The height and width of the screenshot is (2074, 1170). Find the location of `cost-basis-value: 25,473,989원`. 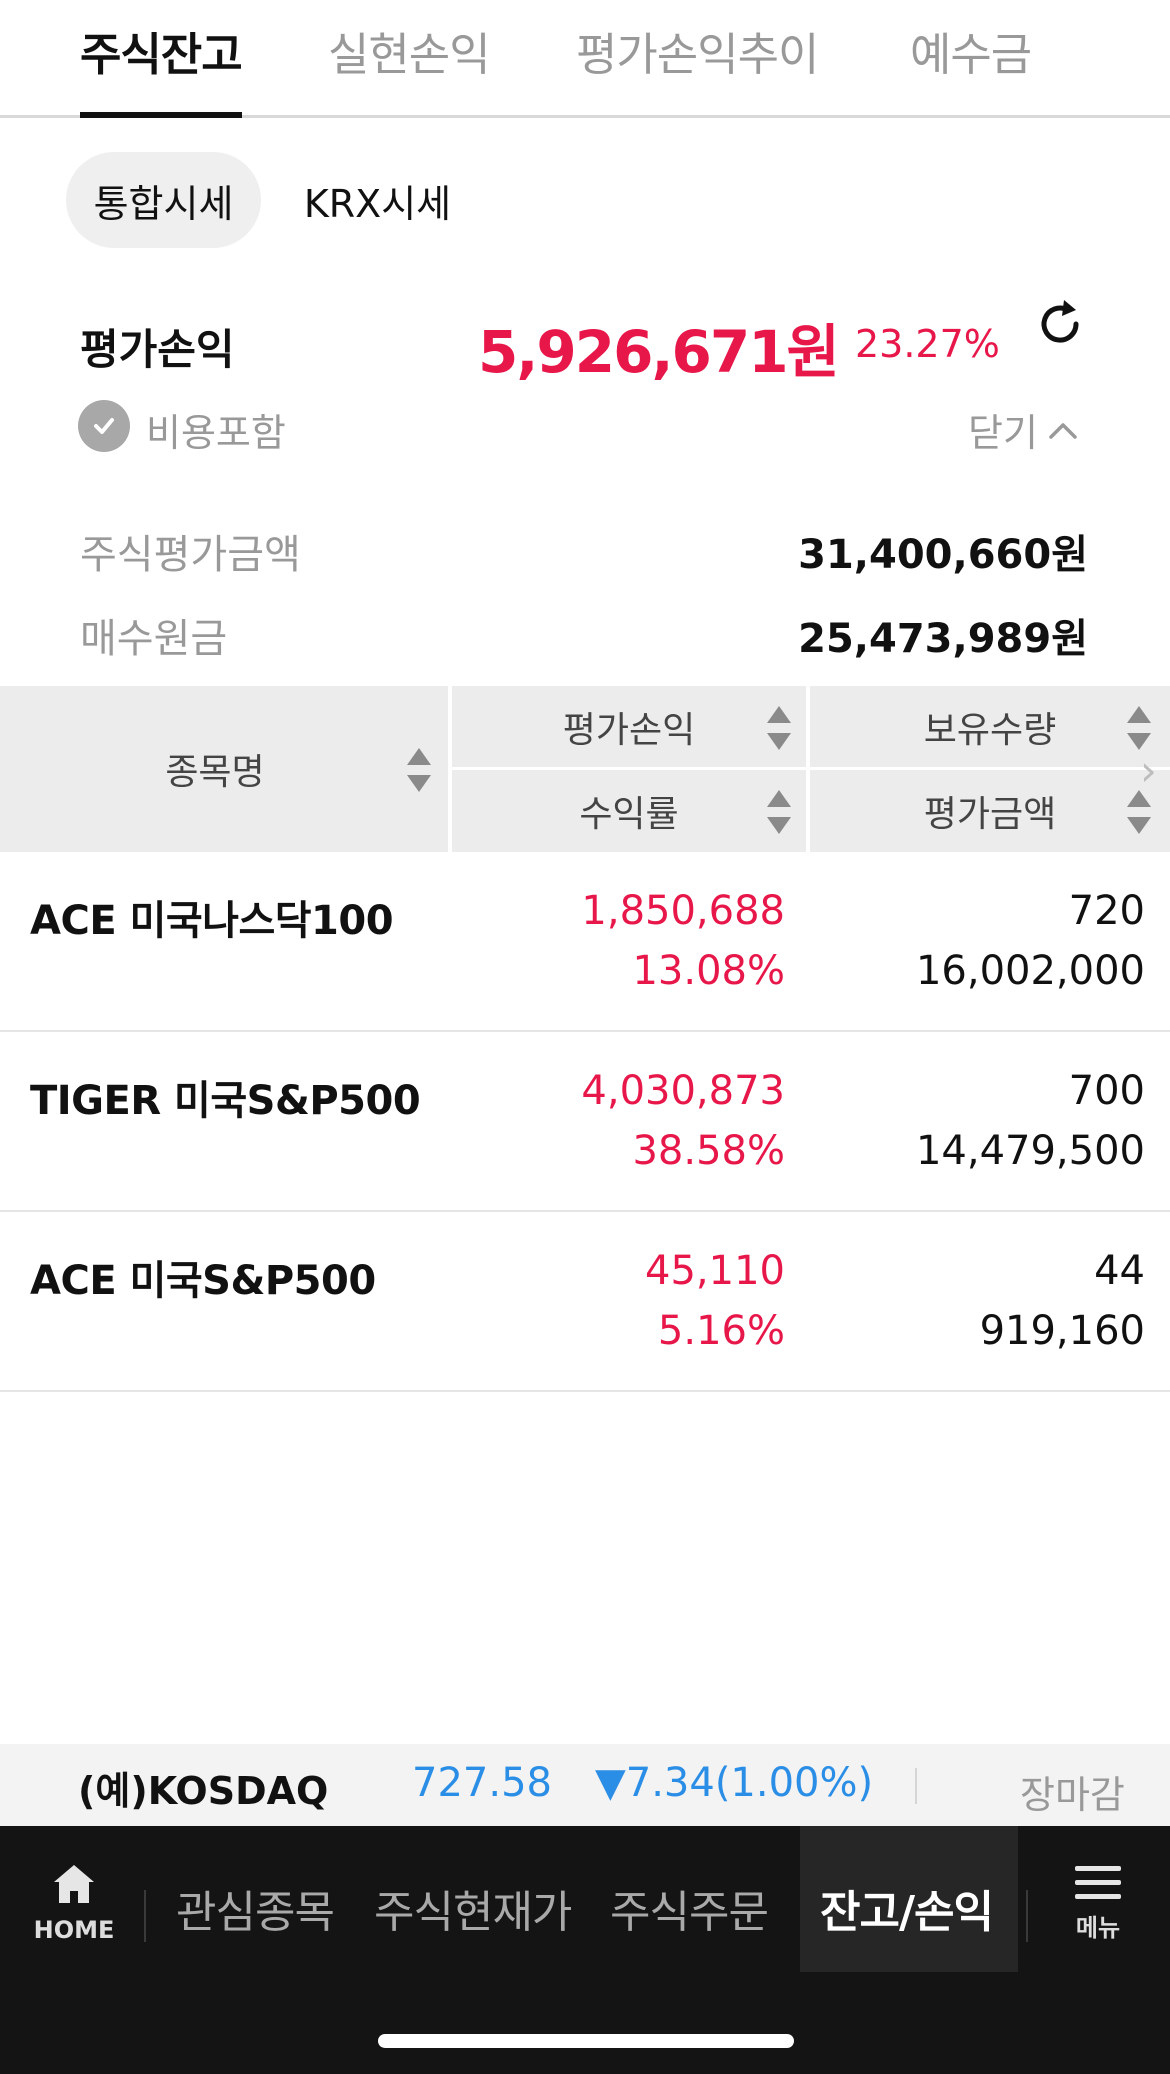

cost-basis-value: 25,473,989원 is located at coordinates (943, 639).